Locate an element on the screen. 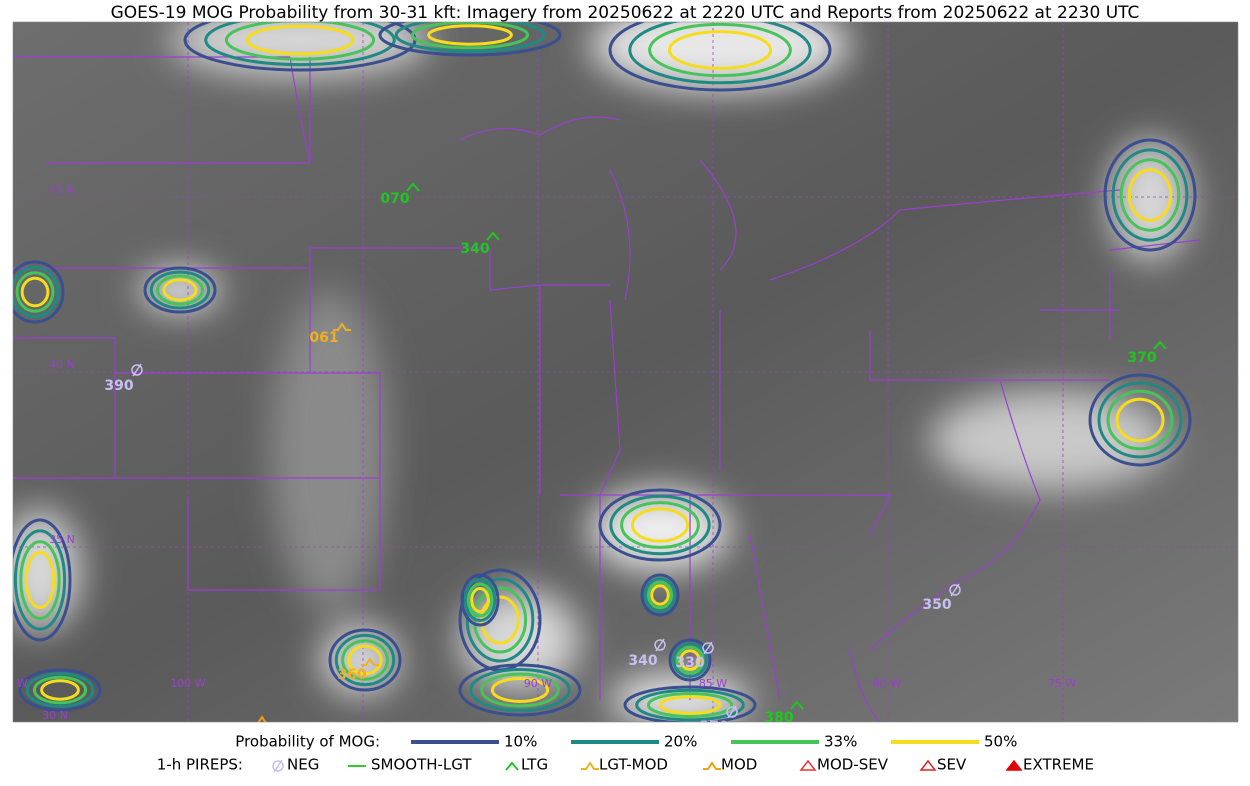 This screenshot has height=786, width=1250. legend-label: SEV is located at coordinates (952, 765).